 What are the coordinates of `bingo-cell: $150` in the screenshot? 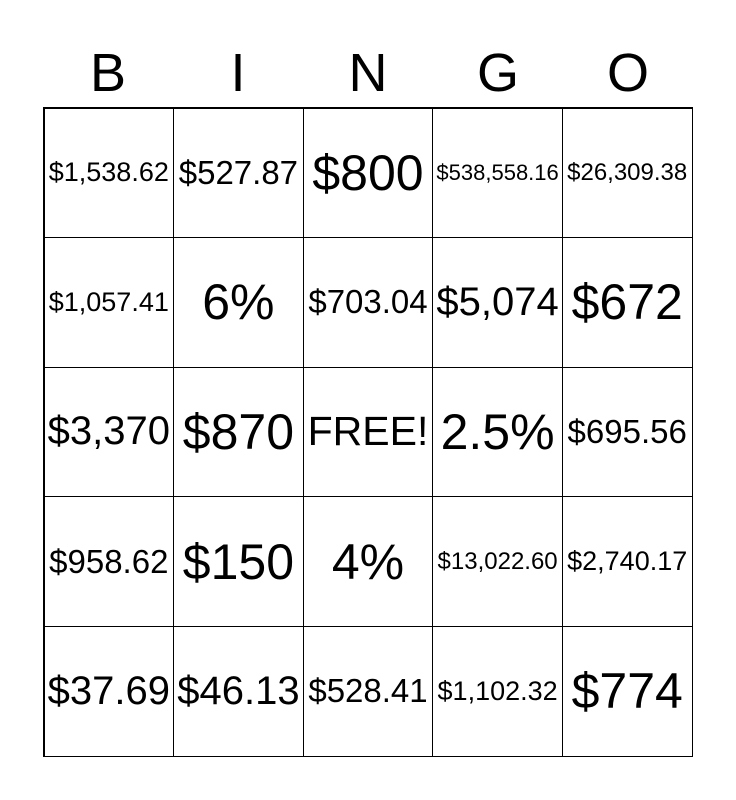 It's located at (238, 561).